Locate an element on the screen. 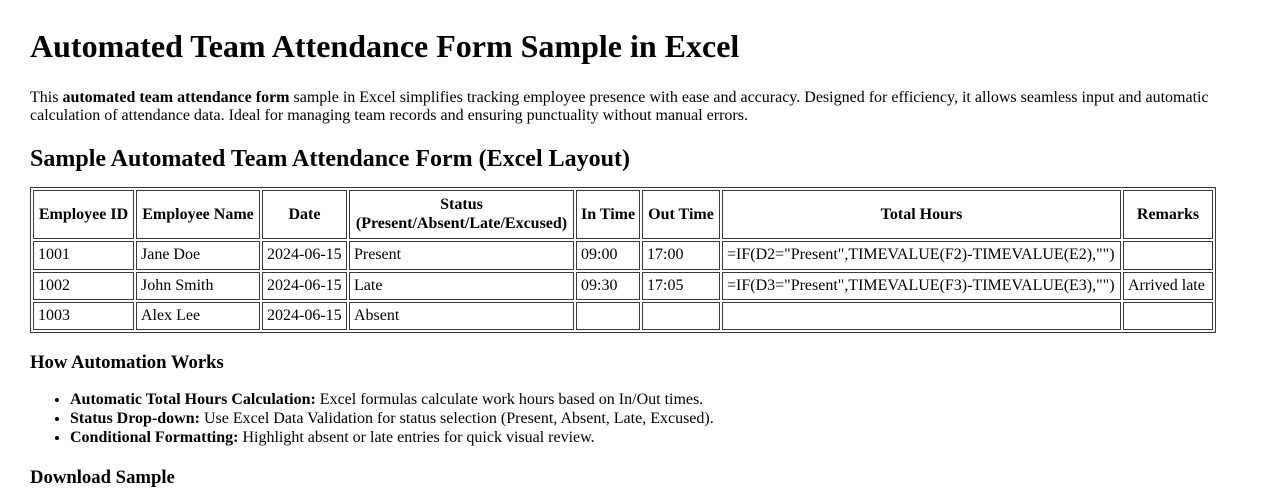  column-header-label: Status is located at coordinates (461, 205).